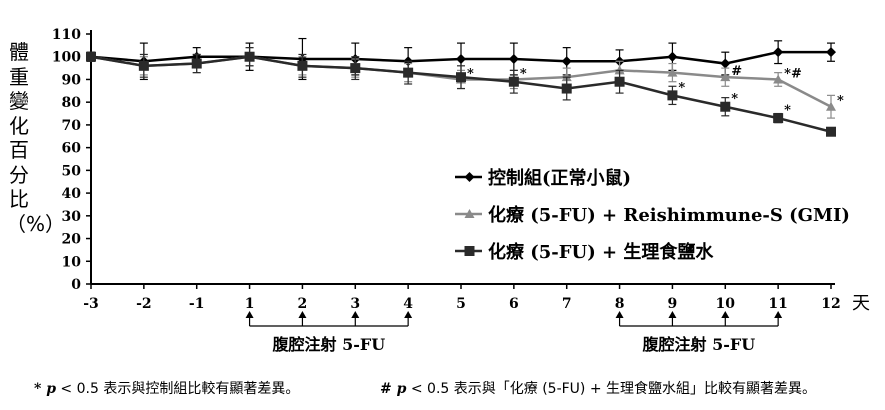 This screenshot has height=410, width=885. What do you see at coordinates (777, 304) in the screenshot?
I see `x-tick-label: 11` at bounding box center [777, 304].